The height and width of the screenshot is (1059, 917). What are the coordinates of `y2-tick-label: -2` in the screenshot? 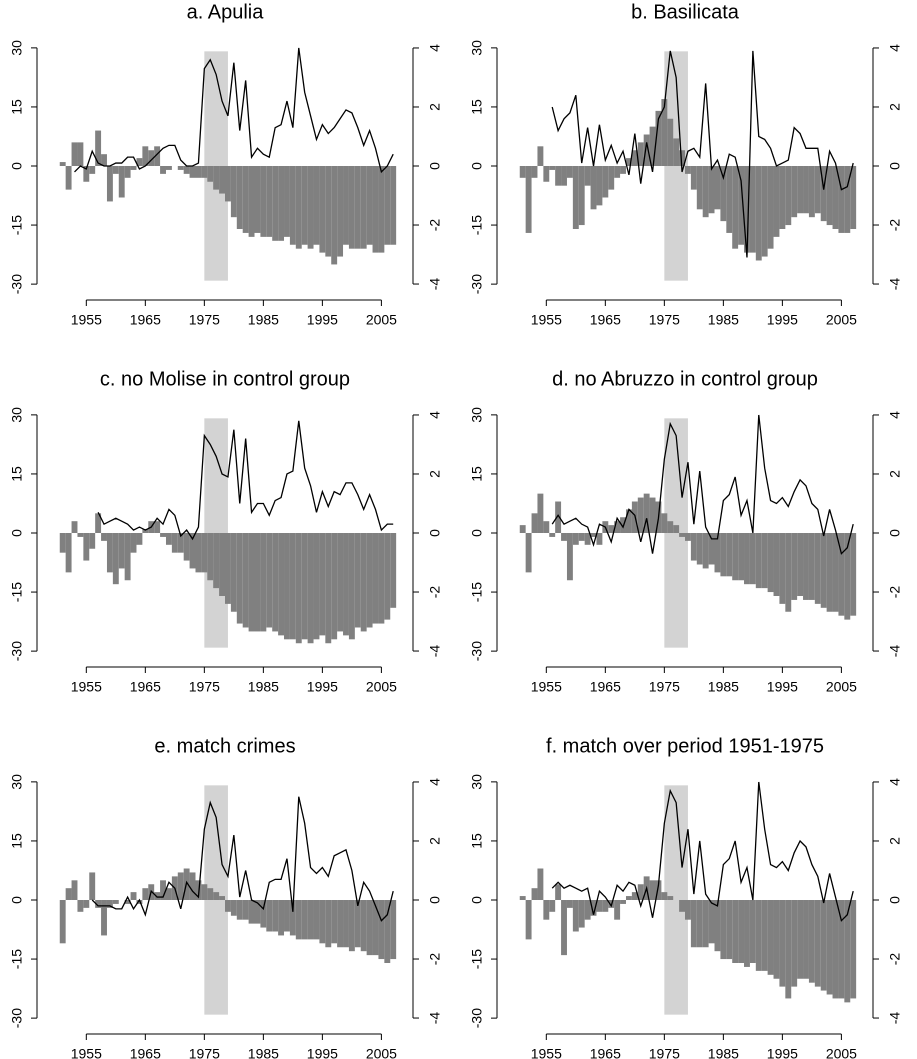 It's located at (435, 592).